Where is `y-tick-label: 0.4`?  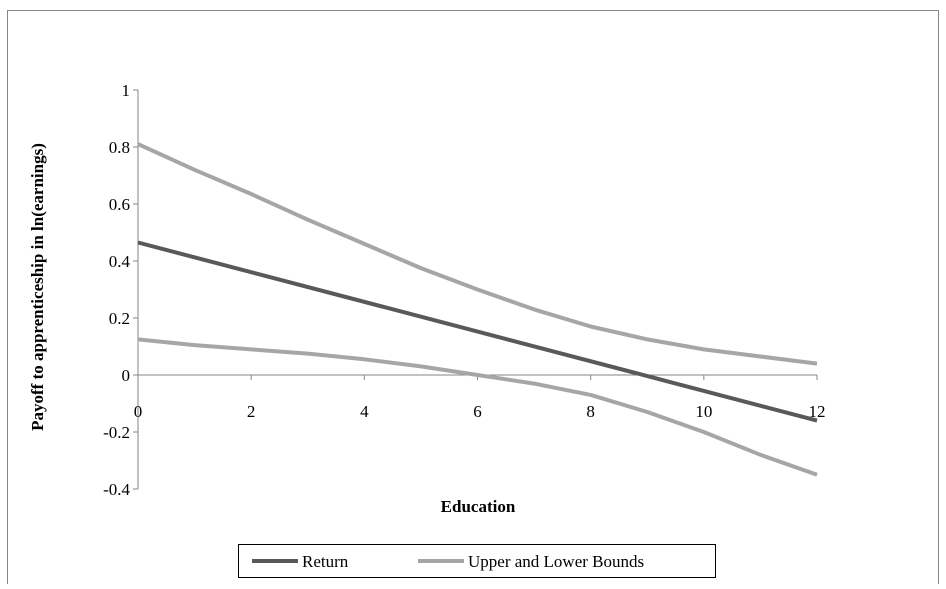
y-tick-label: 0.4 is located at coordinates (120, 261).